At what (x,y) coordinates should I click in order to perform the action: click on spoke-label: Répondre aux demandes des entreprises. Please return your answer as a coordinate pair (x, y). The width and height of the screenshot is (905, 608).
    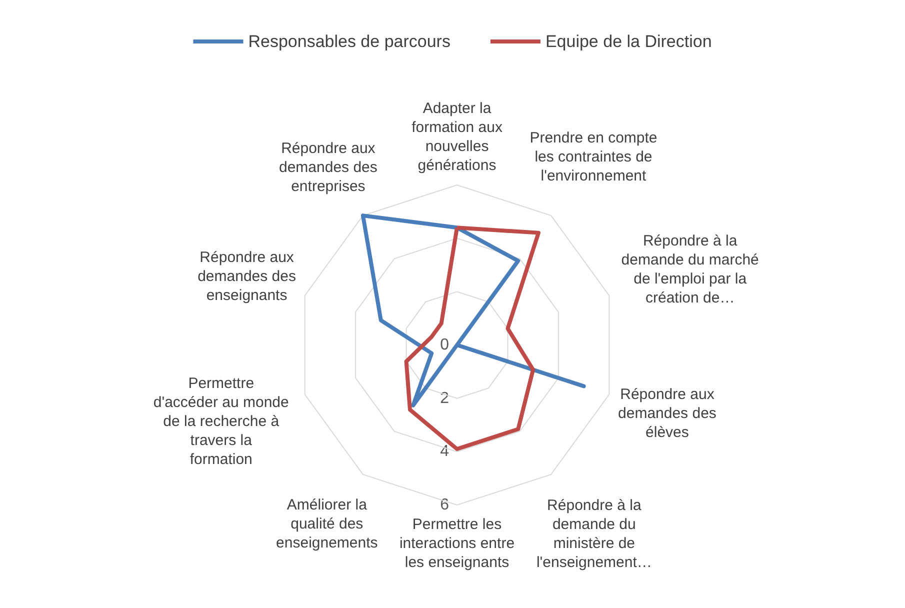
    Looking at the image, I should click on (328, 168).